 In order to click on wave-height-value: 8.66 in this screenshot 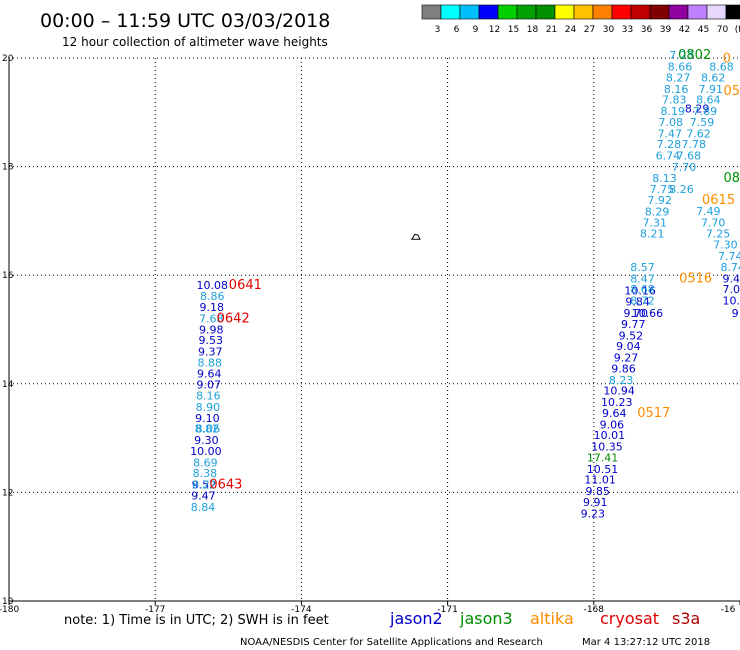, I will do `click(680, 66)`.